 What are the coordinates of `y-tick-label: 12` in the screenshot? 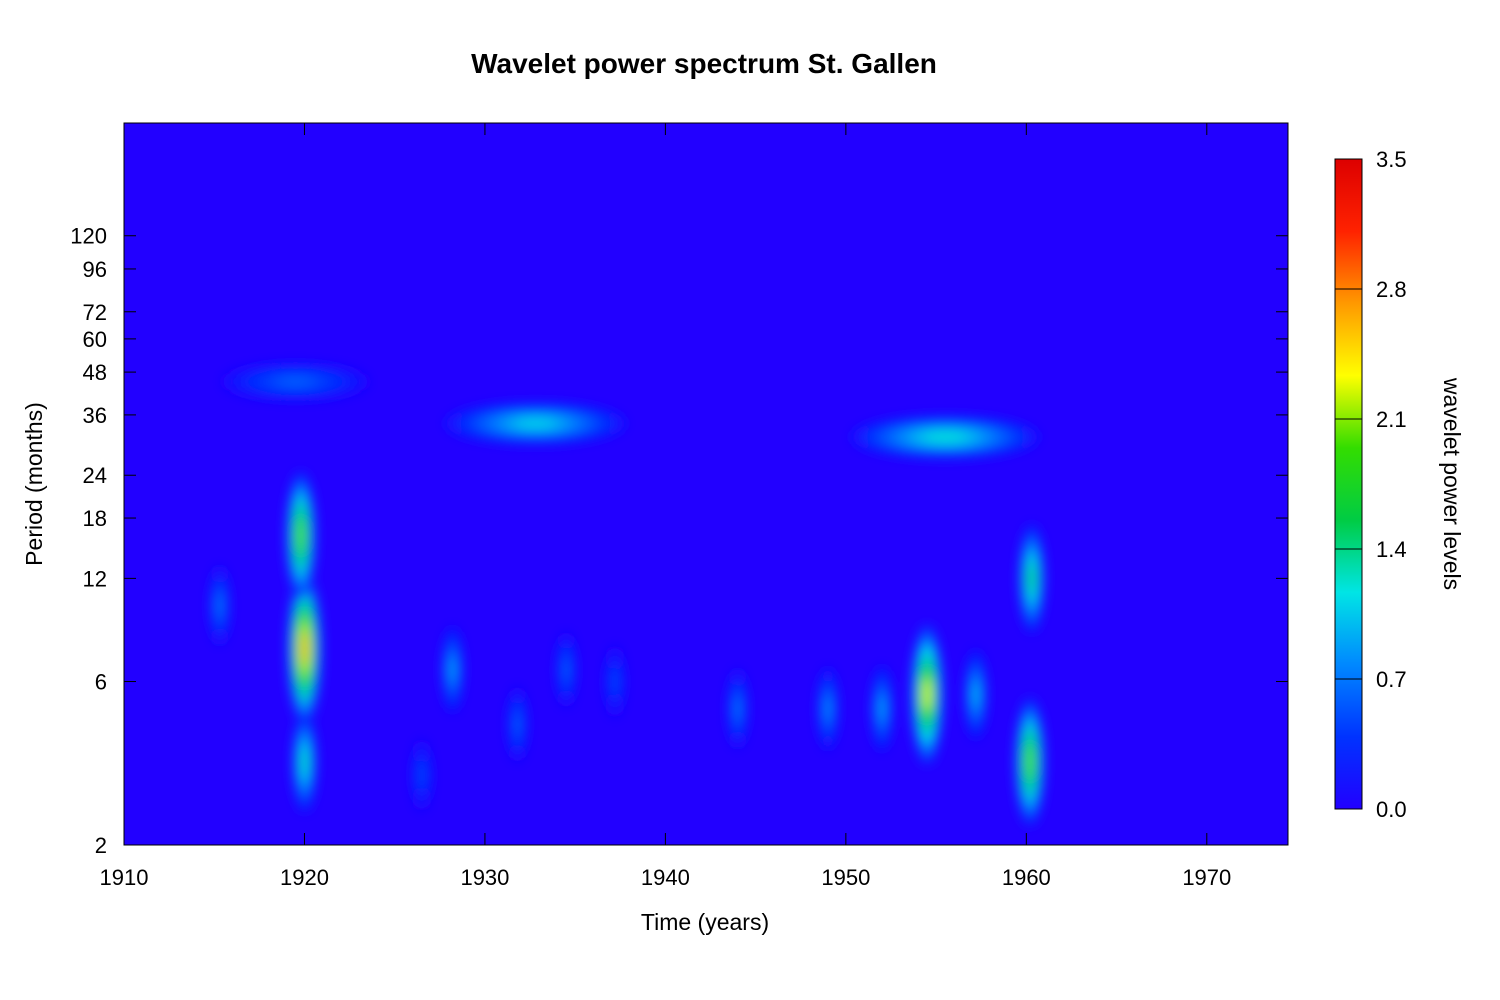 It's located at (95, 578).